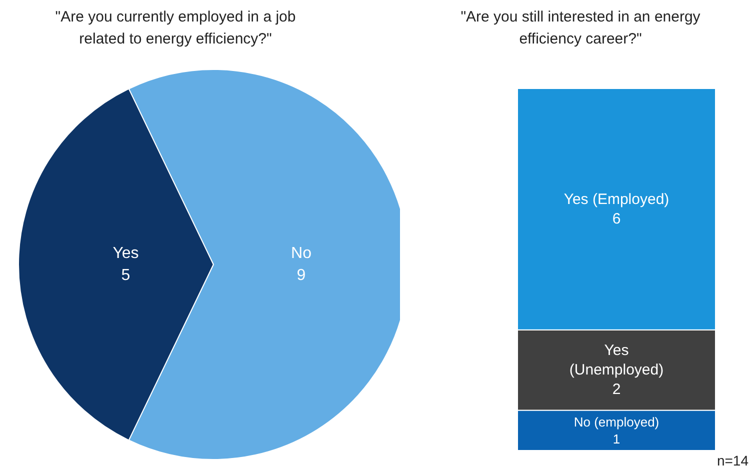 This screenshot has width=751, height=470. Describe the element at coordinates (175, 28) in the screenshot. I see `chart-title: "Are you currently employed in a job related to energy efficiency?"` at that location.